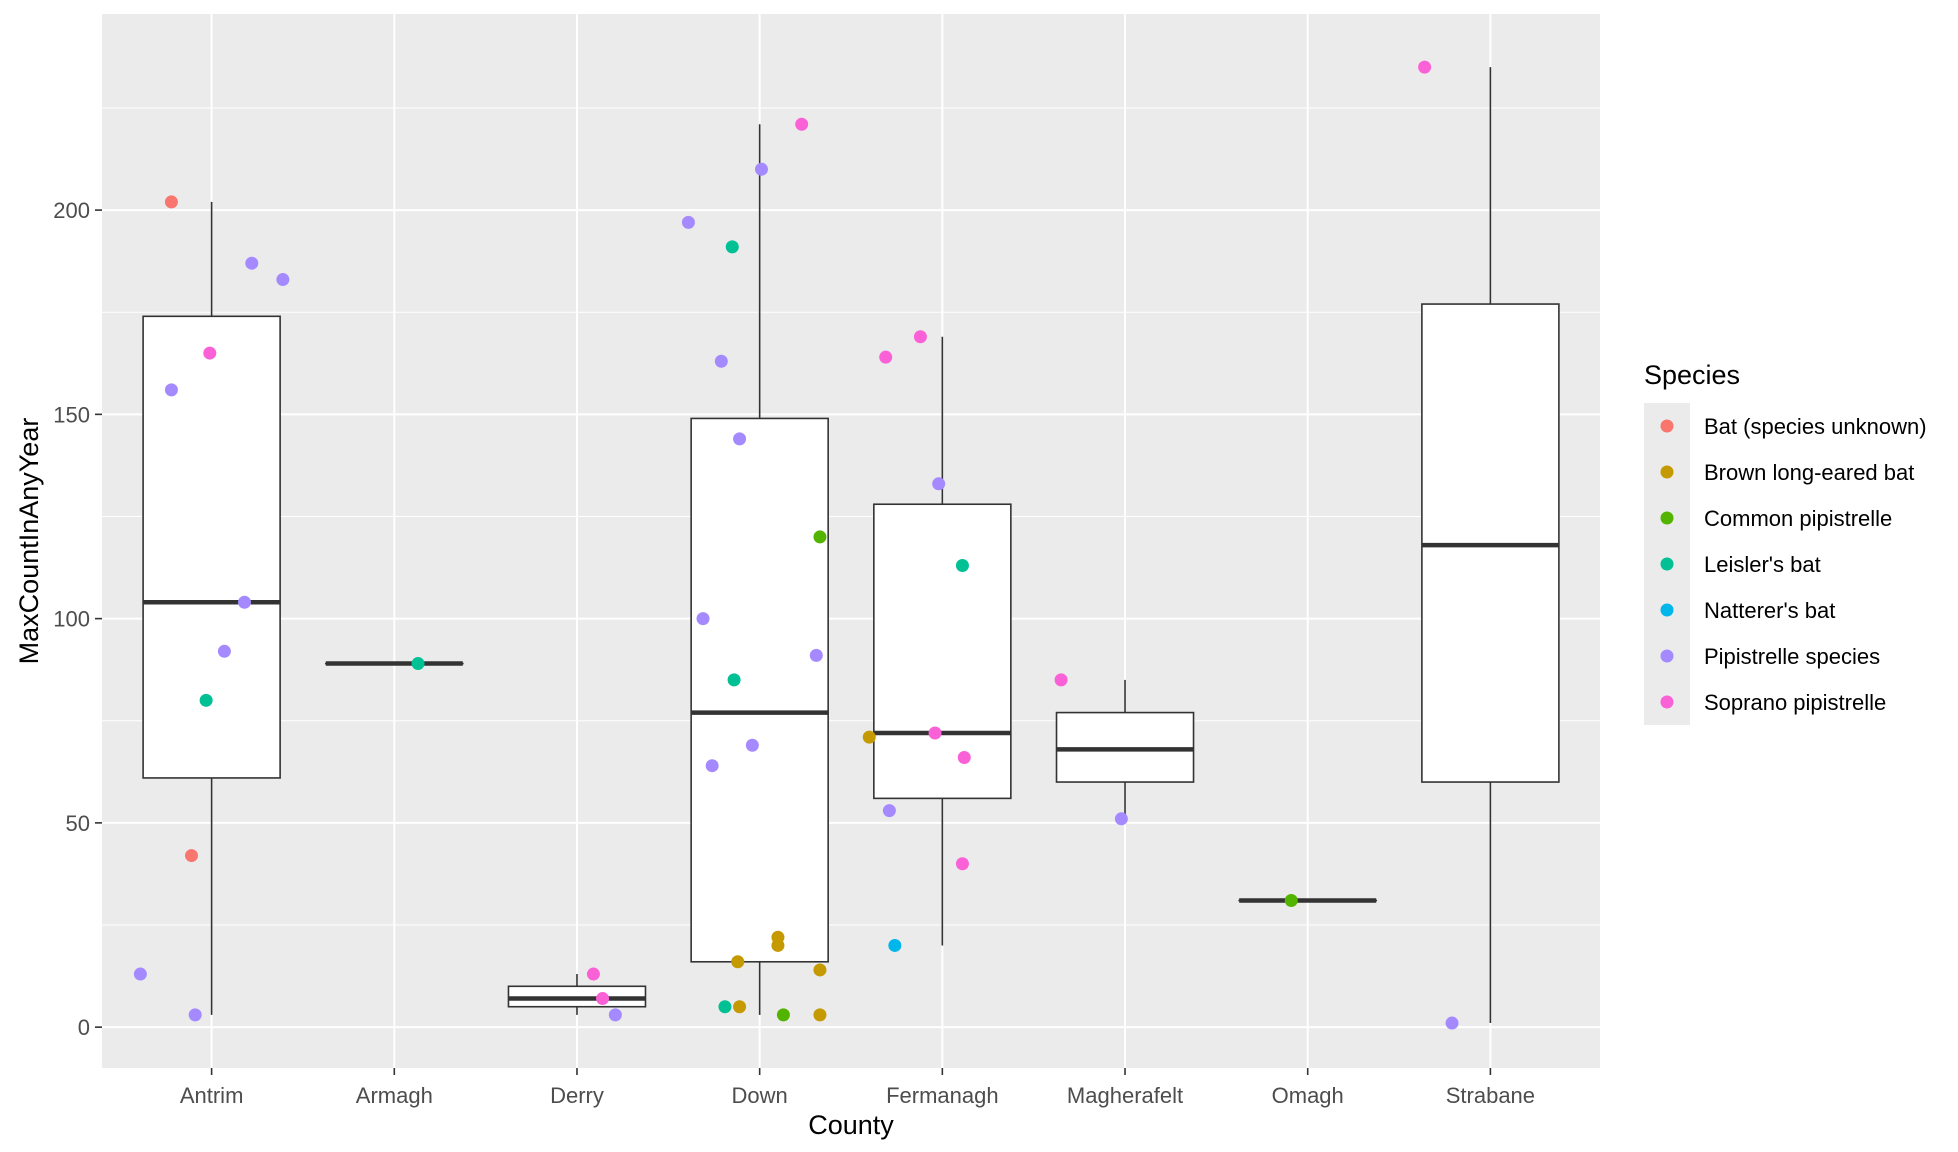 This screenshot has width=1958, height=1152. What do you see at coordinates (71, 619) in the screenshot?
I see `y-tick-label: 100` at bounding box center [71, 619].